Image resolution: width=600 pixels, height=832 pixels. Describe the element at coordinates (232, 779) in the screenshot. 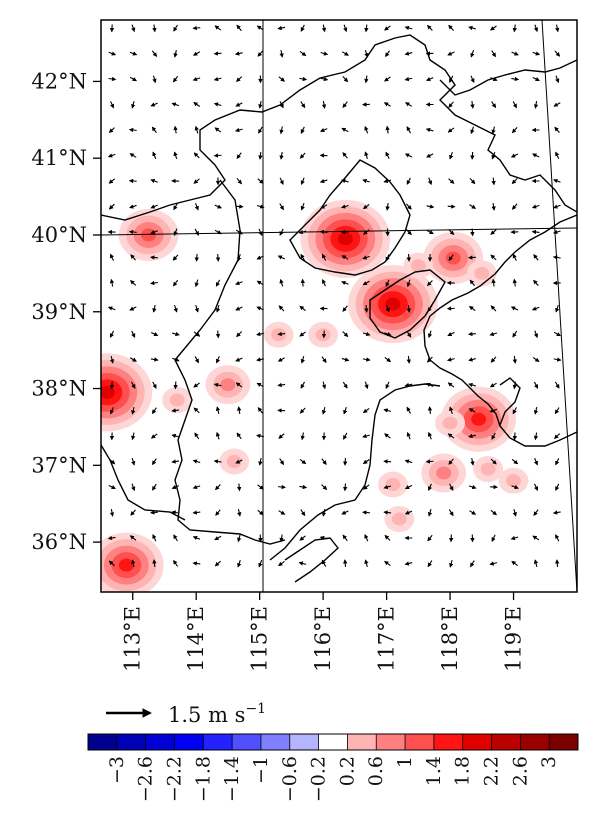

I see `colorbar-label: −1.4` at that location.